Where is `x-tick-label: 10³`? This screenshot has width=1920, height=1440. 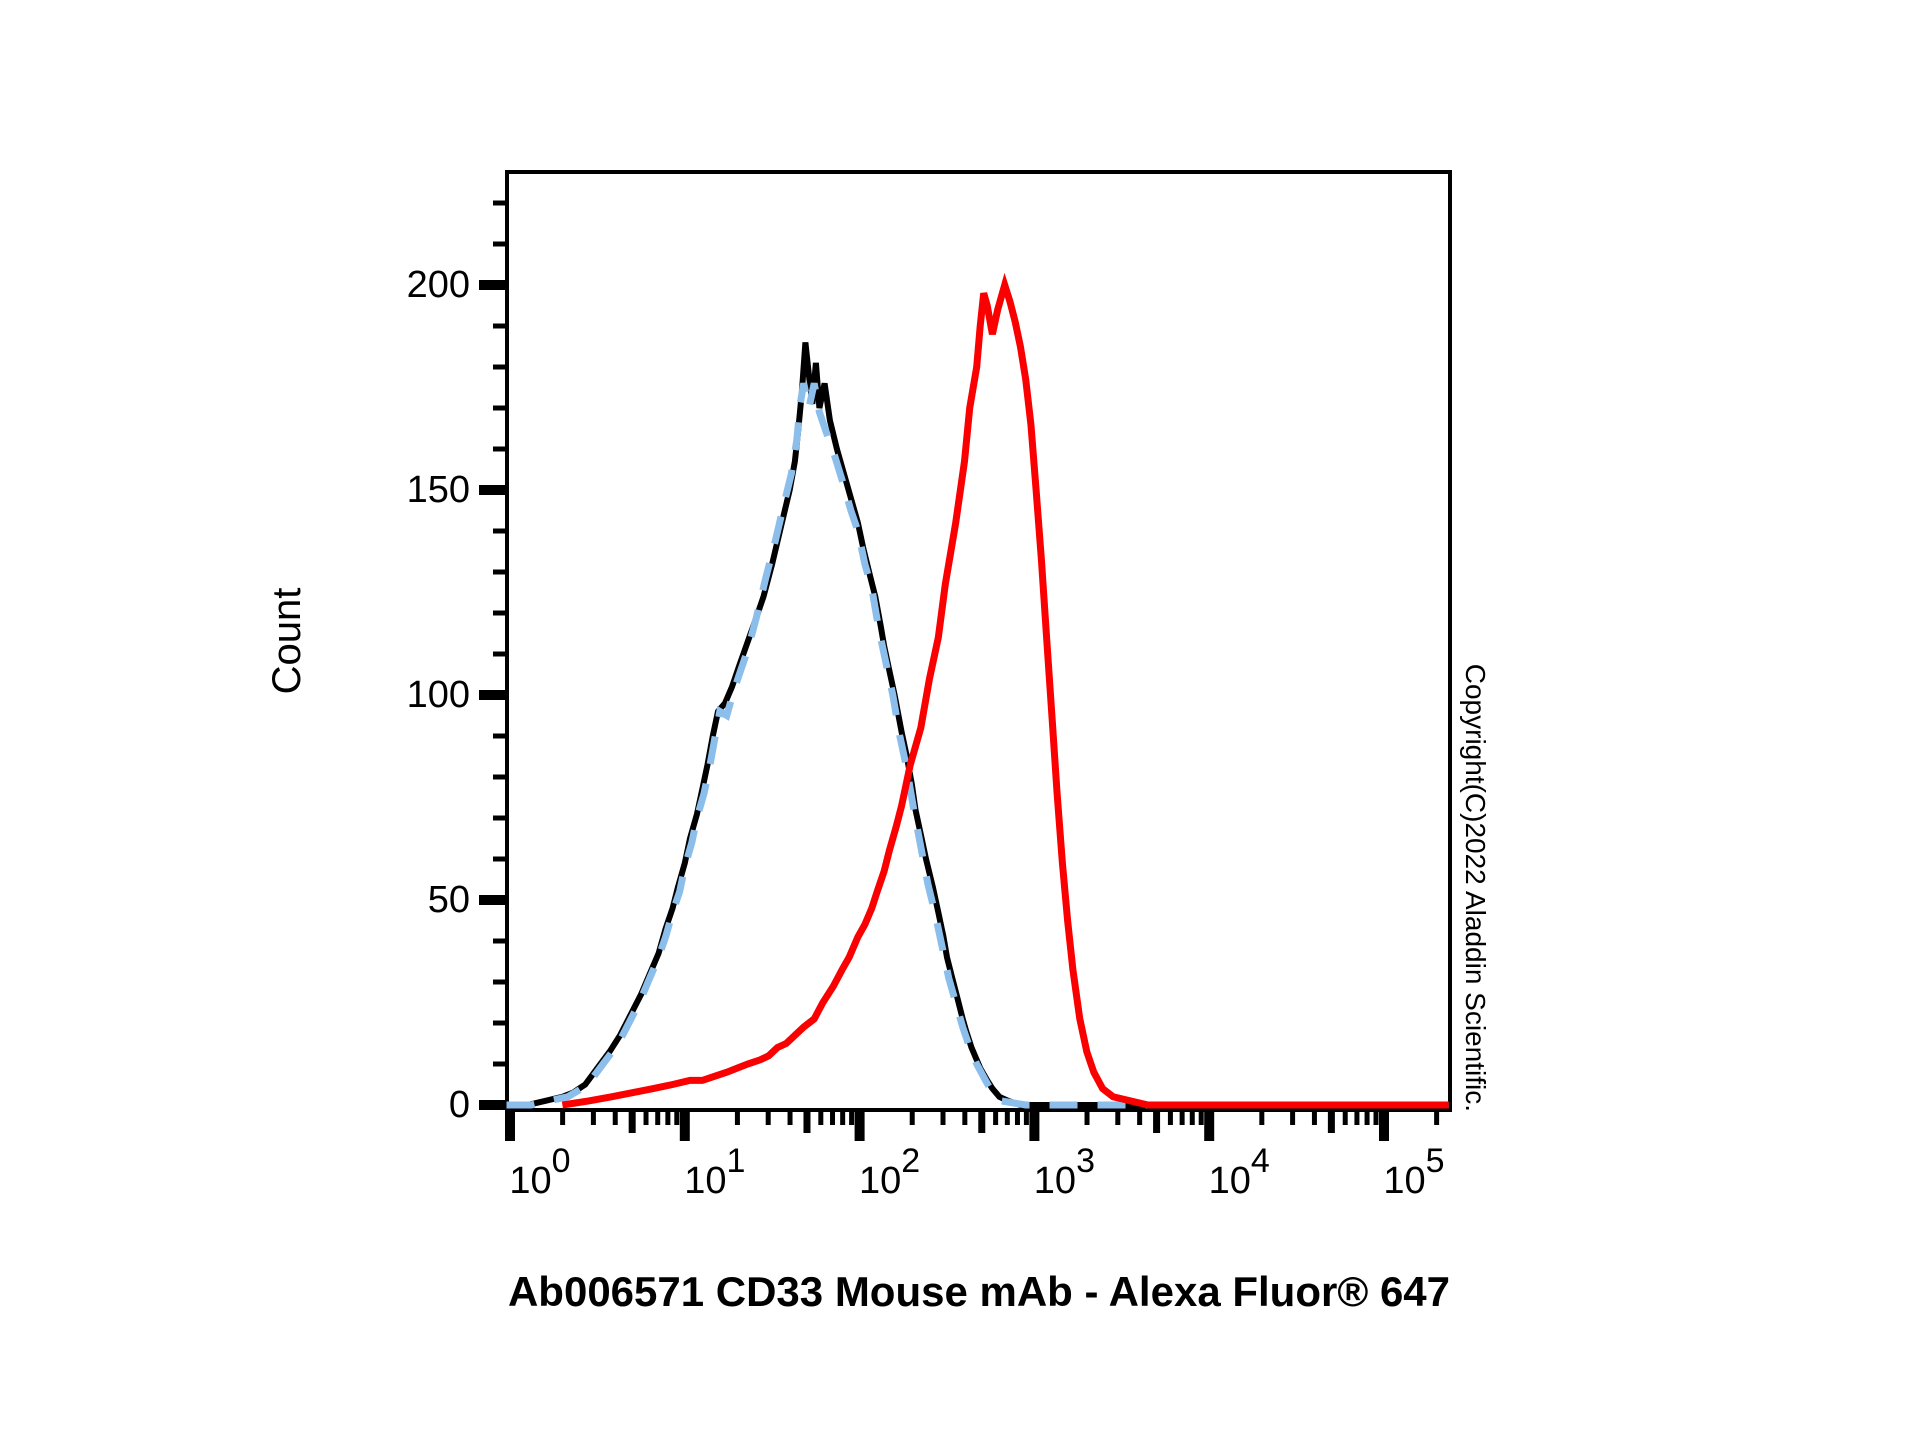 x-tick-label: 10³ is located at coordinates (1064, 1172).